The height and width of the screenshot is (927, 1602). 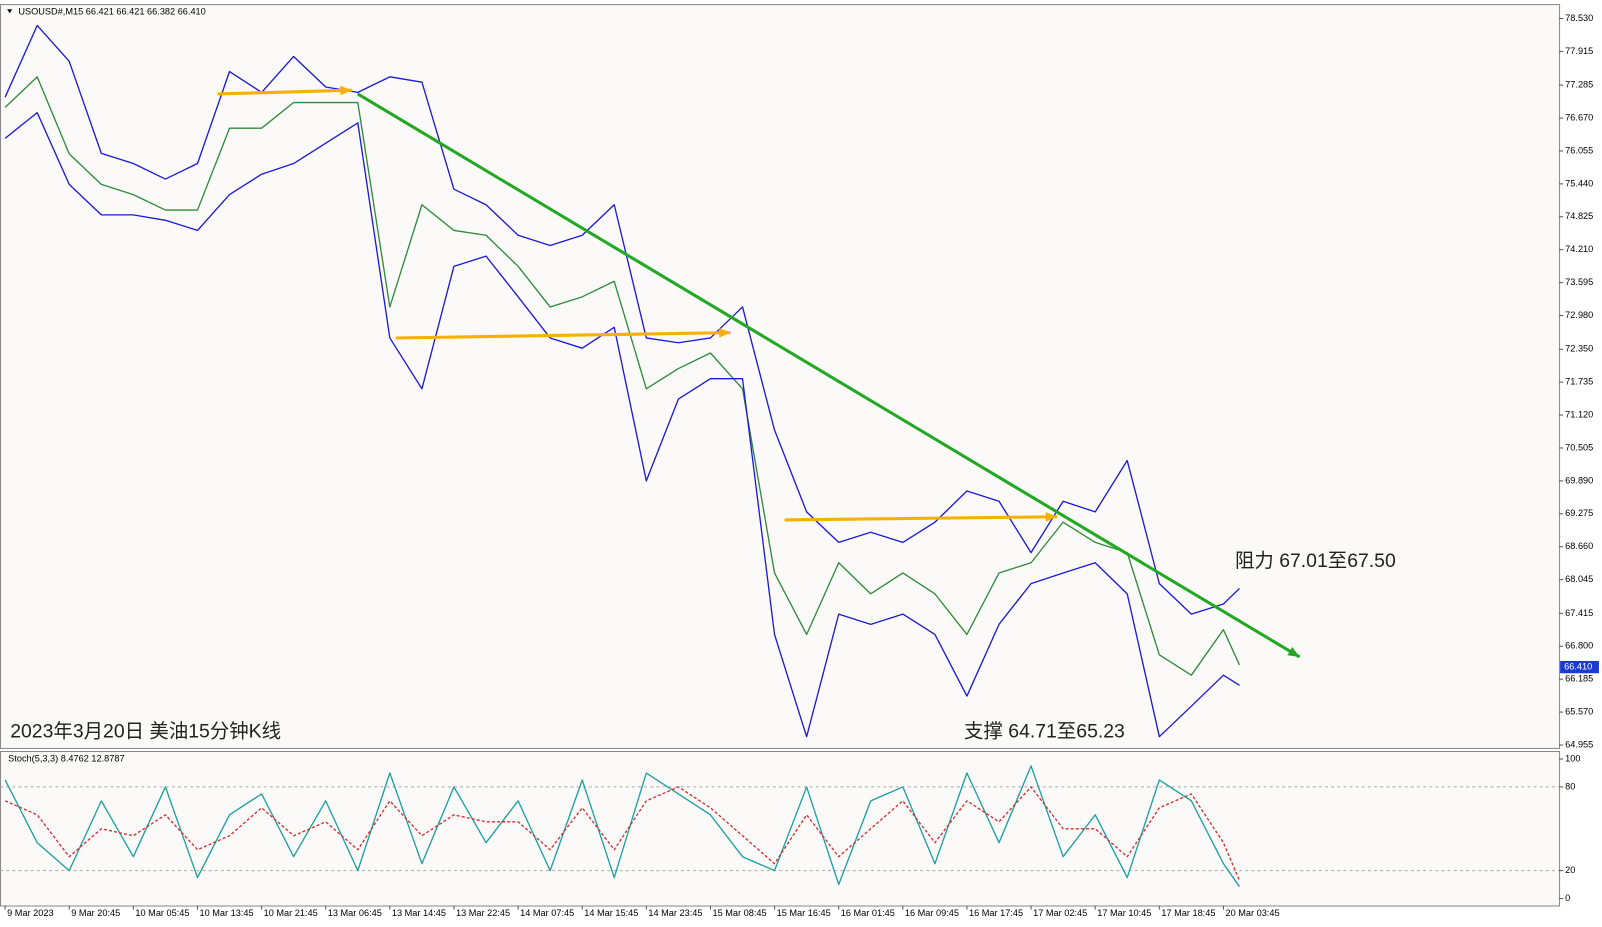 I want to click on y-tick-label: 68.660, so click(x=1579, y=546).